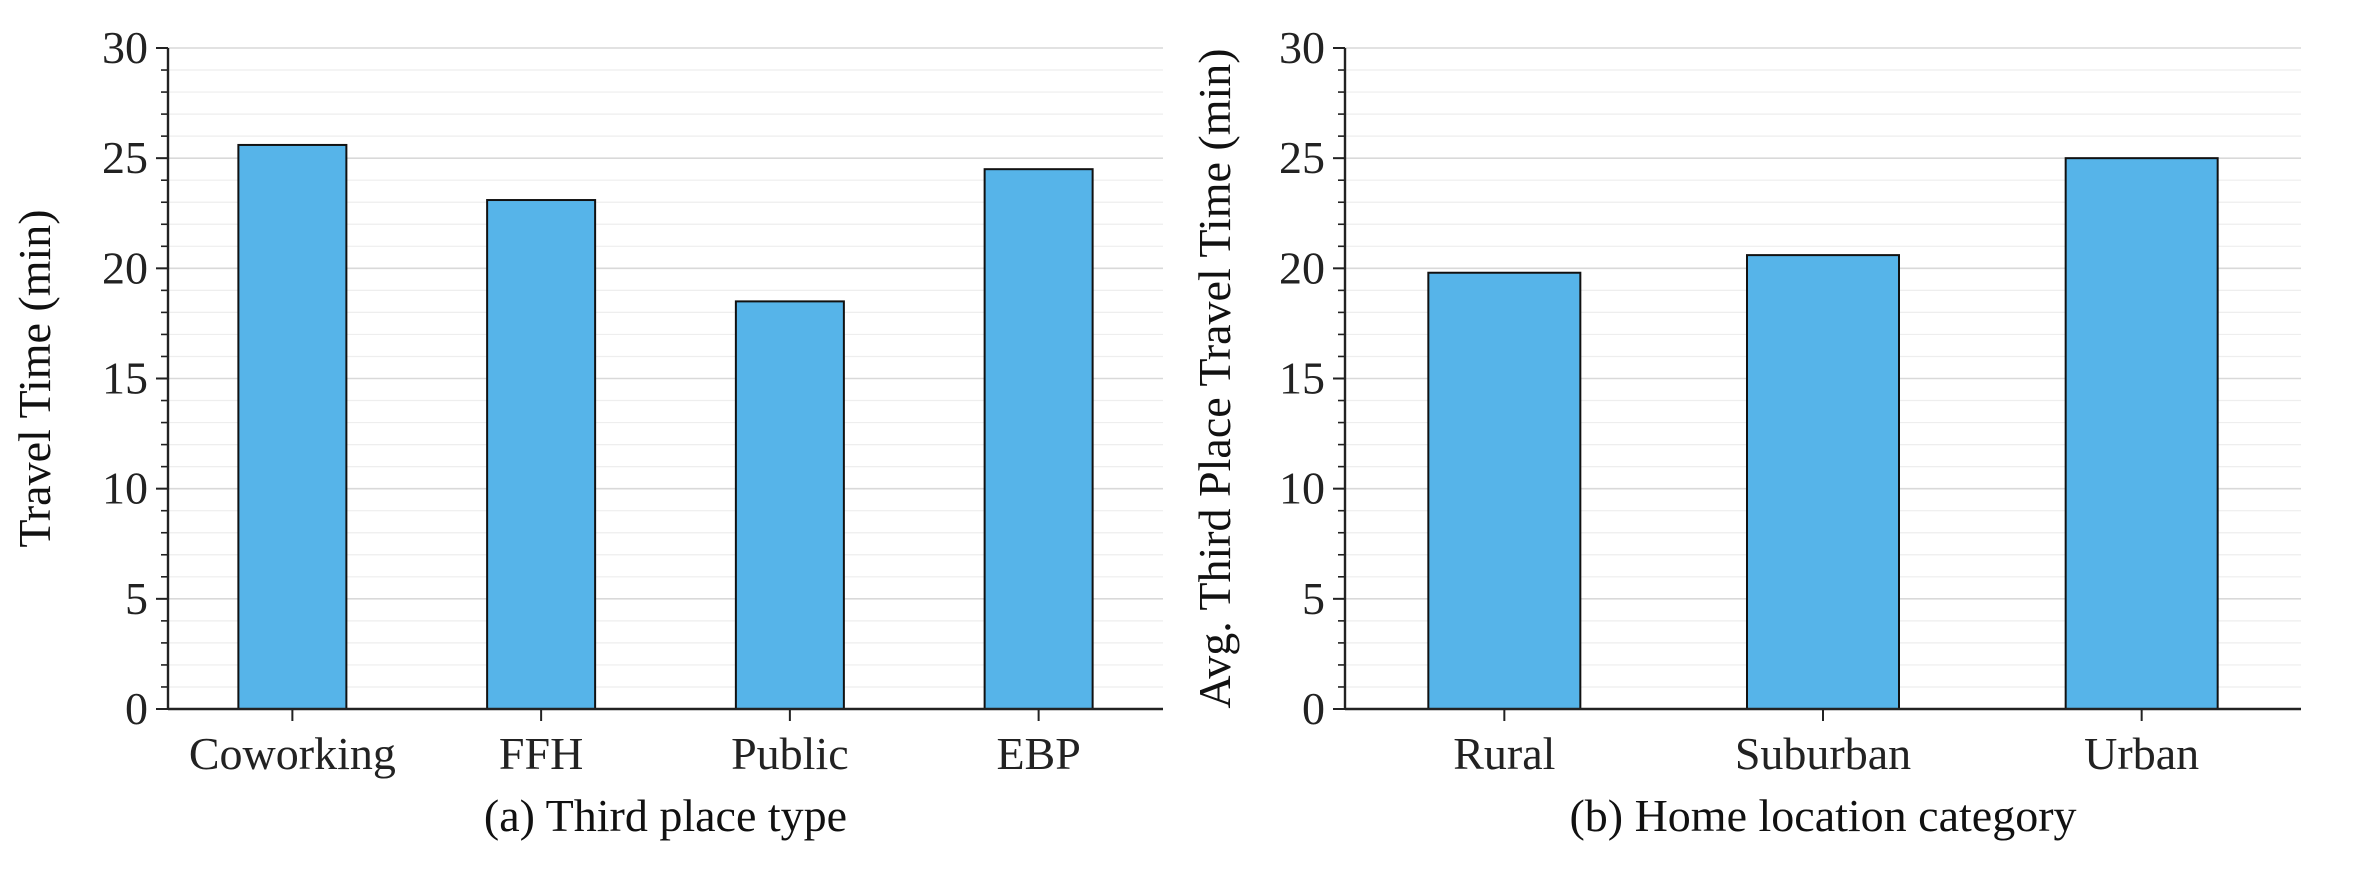 Image resolution: width=2369 pixels, height=870 pixels. What do you see at coordinates (665, 815) in the screenshot?
I see `x-axis-title: (a) Third place type` at bounding box center [665, 815].